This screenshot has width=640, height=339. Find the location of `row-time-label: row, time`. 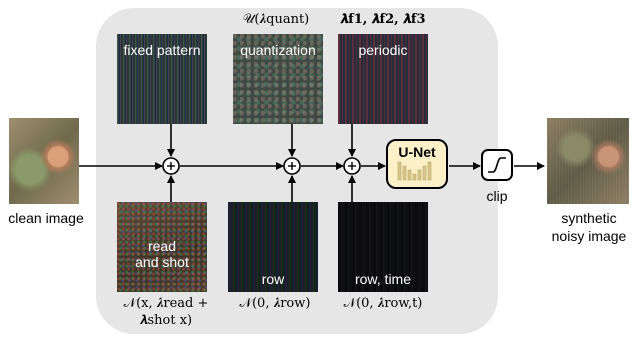

row-time-label: row, time is located at coordinates (382, 279).